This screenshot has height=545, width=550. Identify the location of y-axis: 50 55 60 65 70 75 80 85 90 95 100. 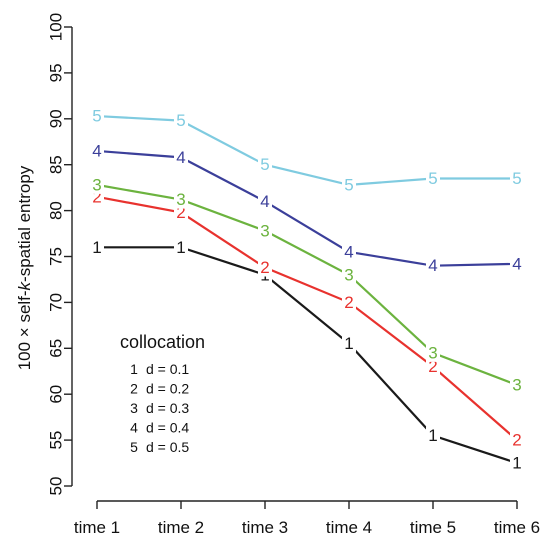
(60, 254).